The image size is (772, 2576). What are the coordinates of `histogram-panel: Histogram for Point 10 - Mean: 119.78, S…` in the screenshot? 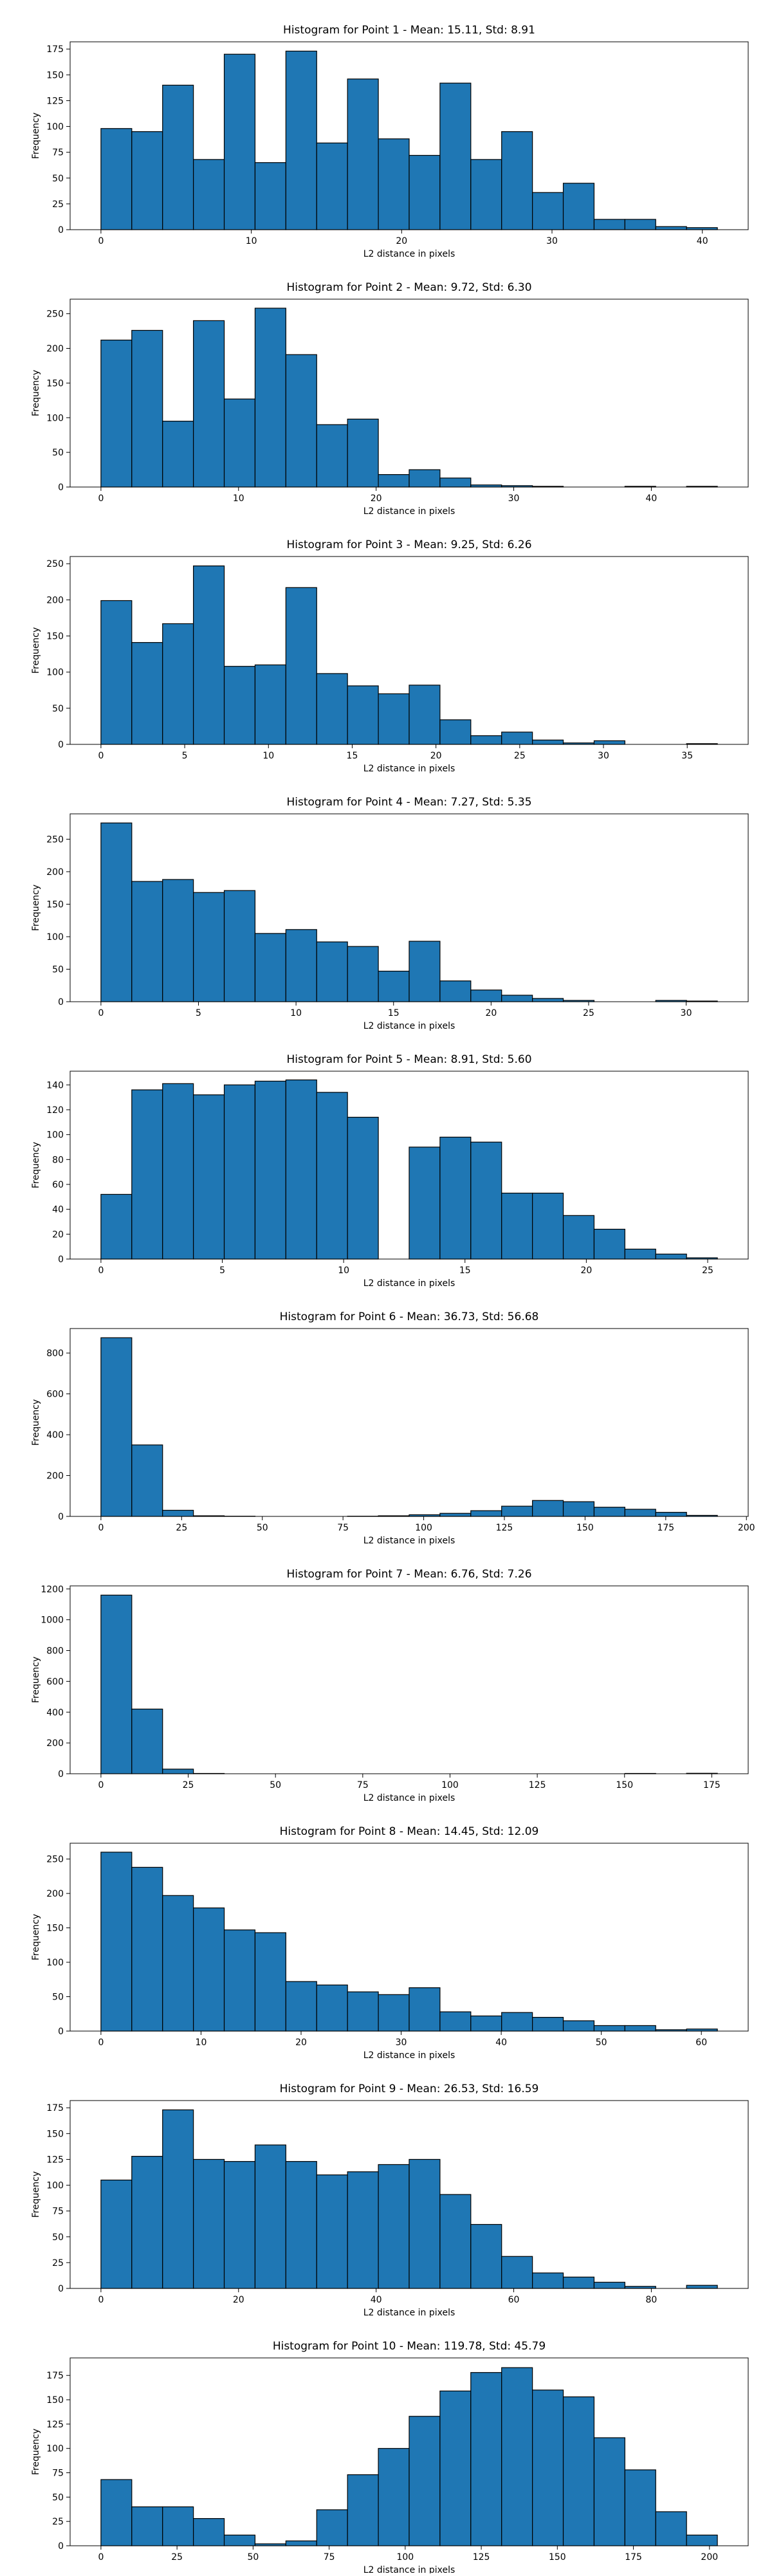 It's located at (389, 2456).